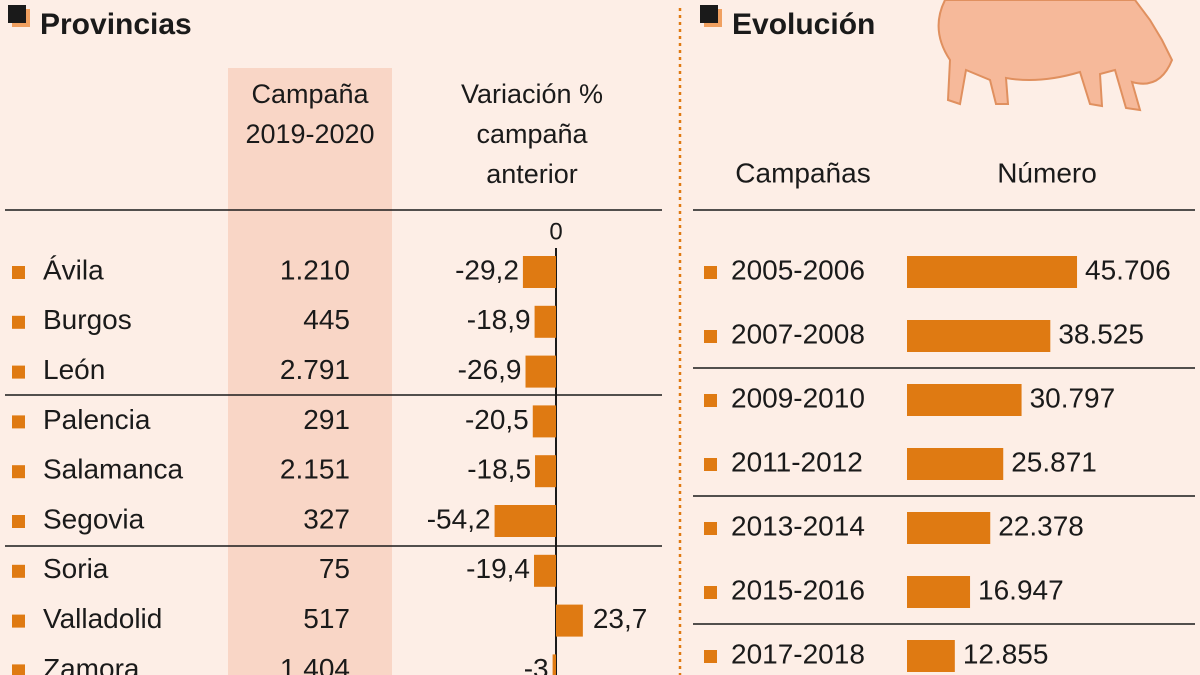  What do you see at coordinates (334, 568) in the screenshot?
I see `cell-value: 75` at bounding box center [334, 568].